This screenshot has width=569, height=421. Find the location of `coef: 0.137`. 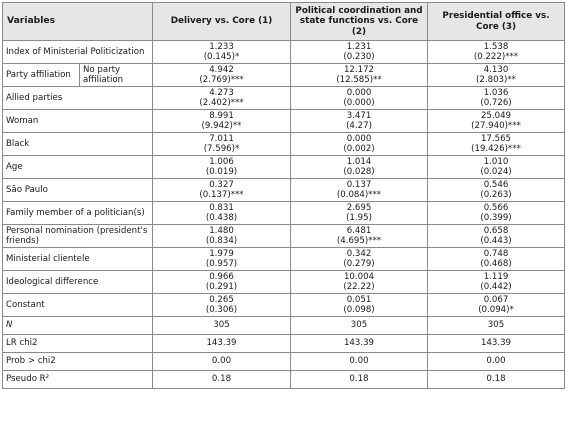

coef: 0.137 is located at coordinates (359, 184).